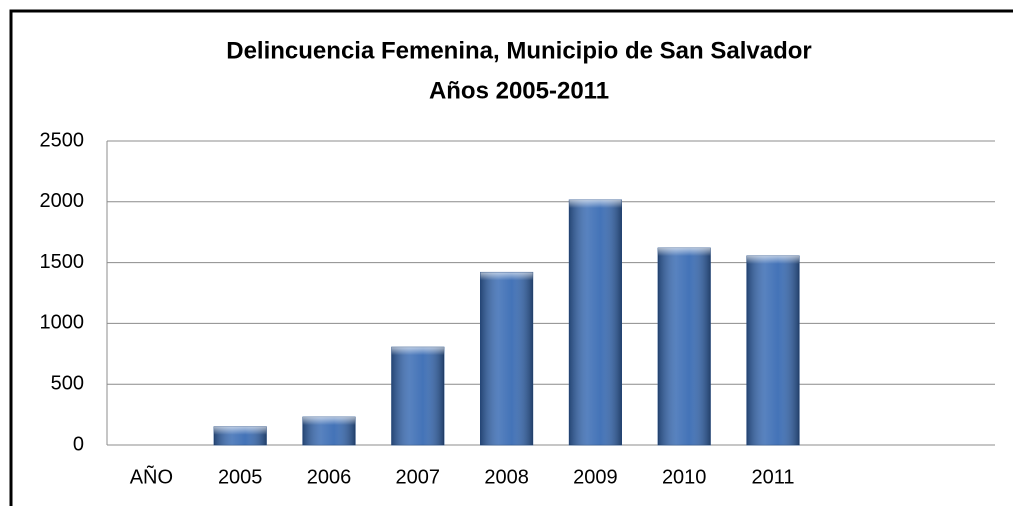  I want to click on x-tick-label: 2010, so click(684, 477).